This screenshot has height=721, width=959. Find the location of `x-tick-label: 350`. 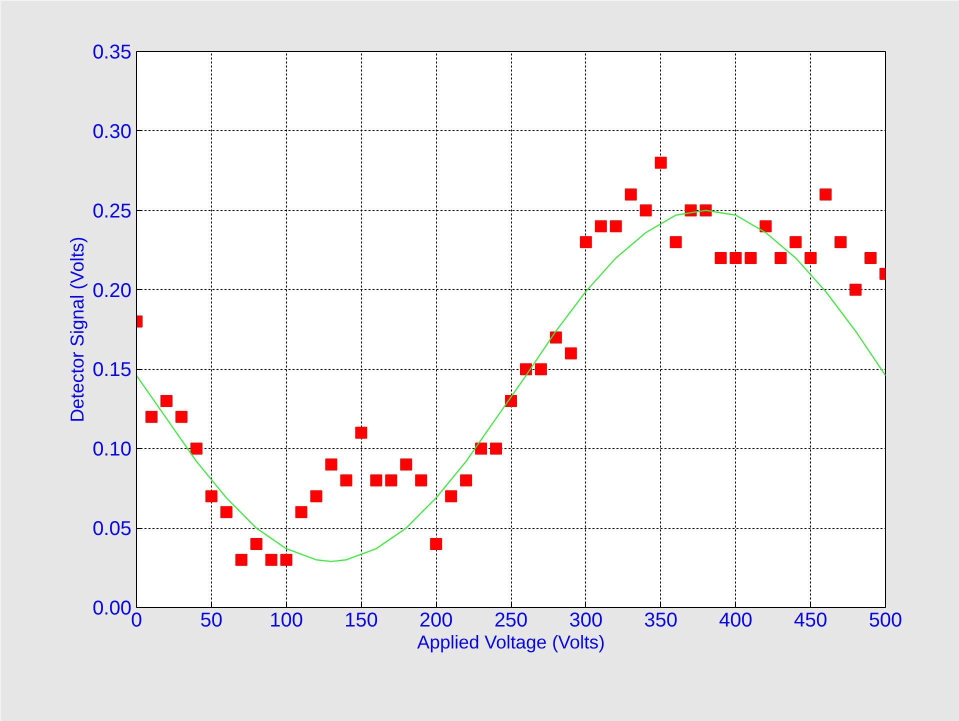

x-tick-label: 350 is located at coordinates (661, 621).